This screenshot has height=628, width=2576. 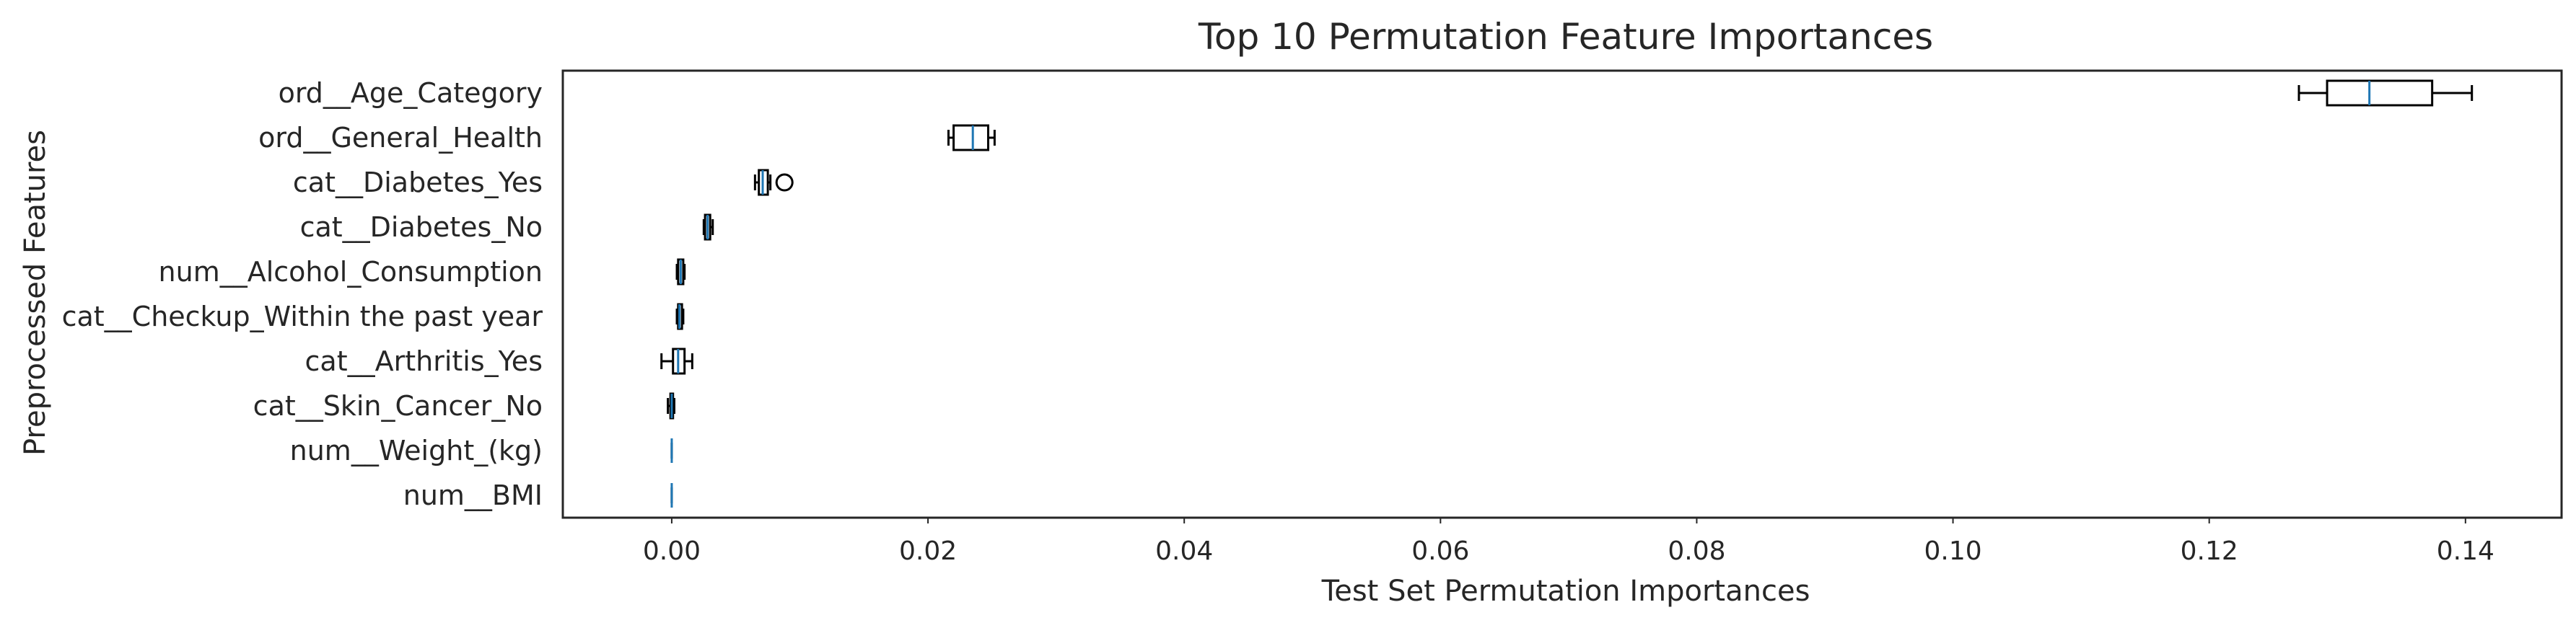 I want to click on x-tick-label: 0.02, so click(x=928, y=551).